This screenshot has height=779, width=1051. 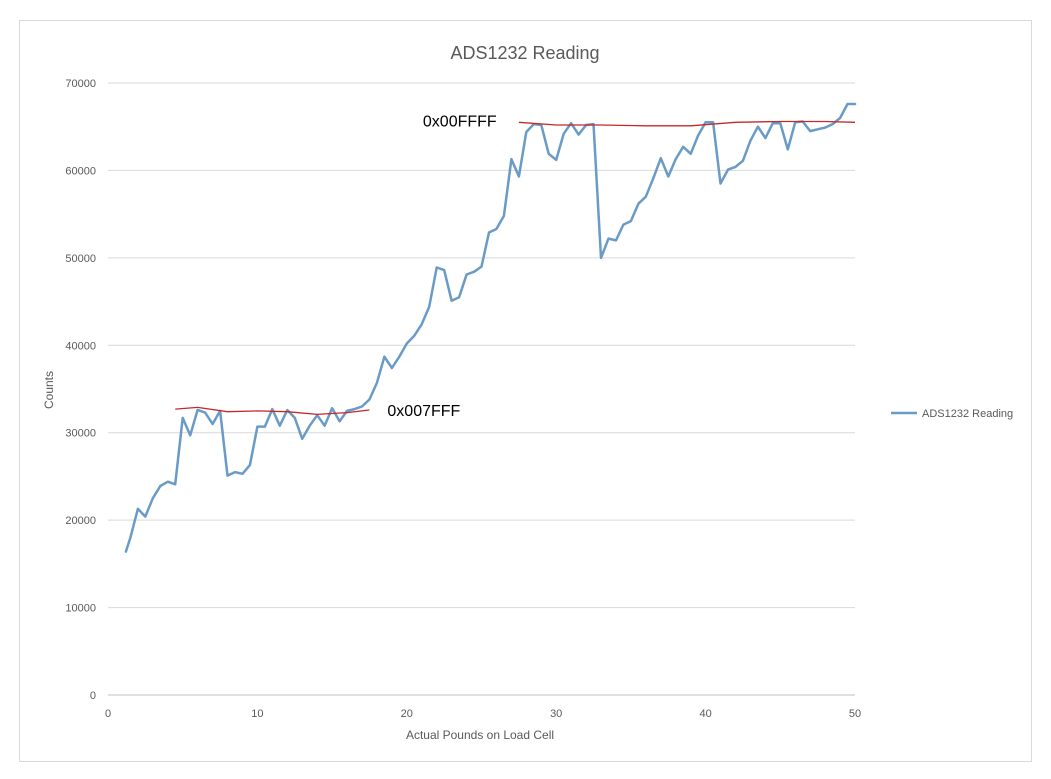 What do you see at coordinates (705, 714) in the screenshot?
I see `x-tick-label: 40` at bounding box center [705, 714].